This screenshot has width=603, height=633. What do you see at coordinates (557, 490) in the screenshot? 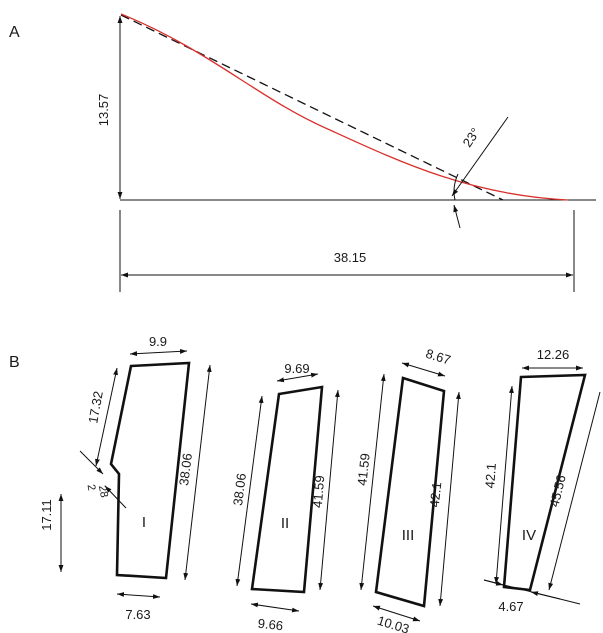
I see `piece-iv-right-label: 45.56` at bounding box center [557, 490].